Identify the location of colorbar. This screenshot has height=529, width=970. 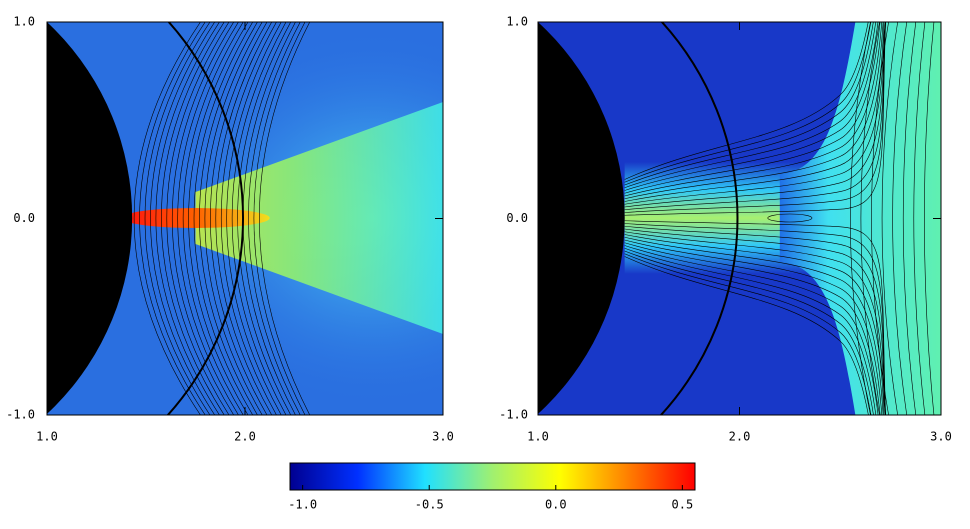
(492, 476).